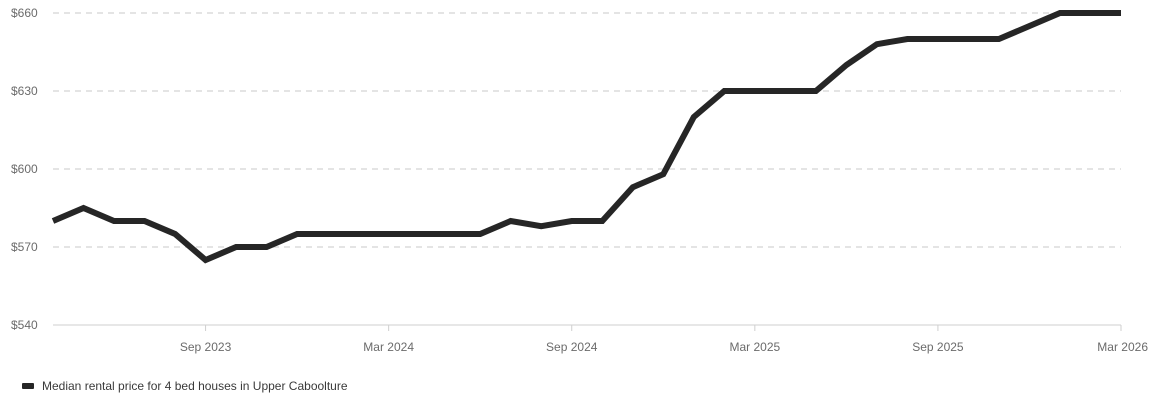  I want to click on x-tick-label: Sep 2023, so click(206, 347).